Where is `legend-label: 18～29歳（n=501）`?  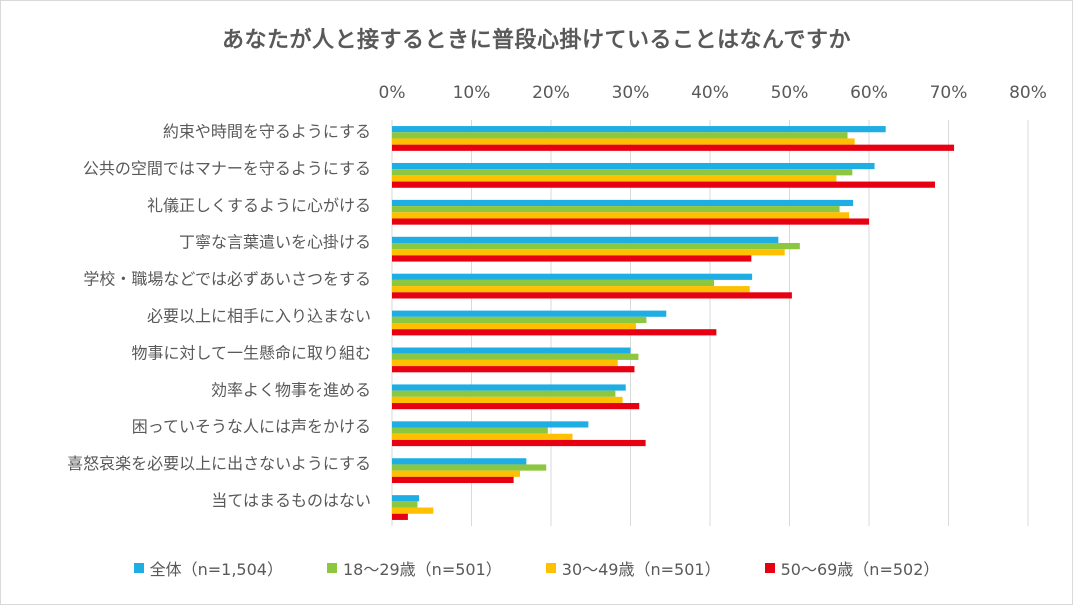
legend-label: 18～29歳（n=501） is located at coordinates (422, 569).